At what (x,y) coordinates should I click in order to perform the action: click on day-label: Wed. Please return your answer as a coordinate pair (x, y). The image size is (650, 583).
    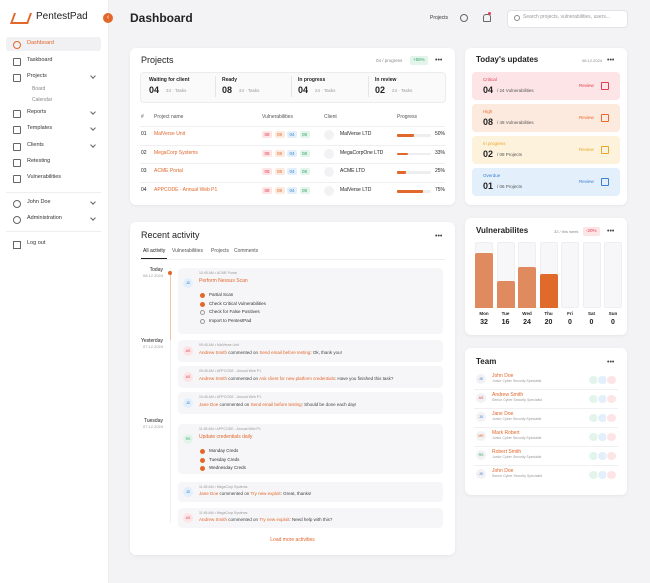
    Looking at the image, I should click on (527, 313).